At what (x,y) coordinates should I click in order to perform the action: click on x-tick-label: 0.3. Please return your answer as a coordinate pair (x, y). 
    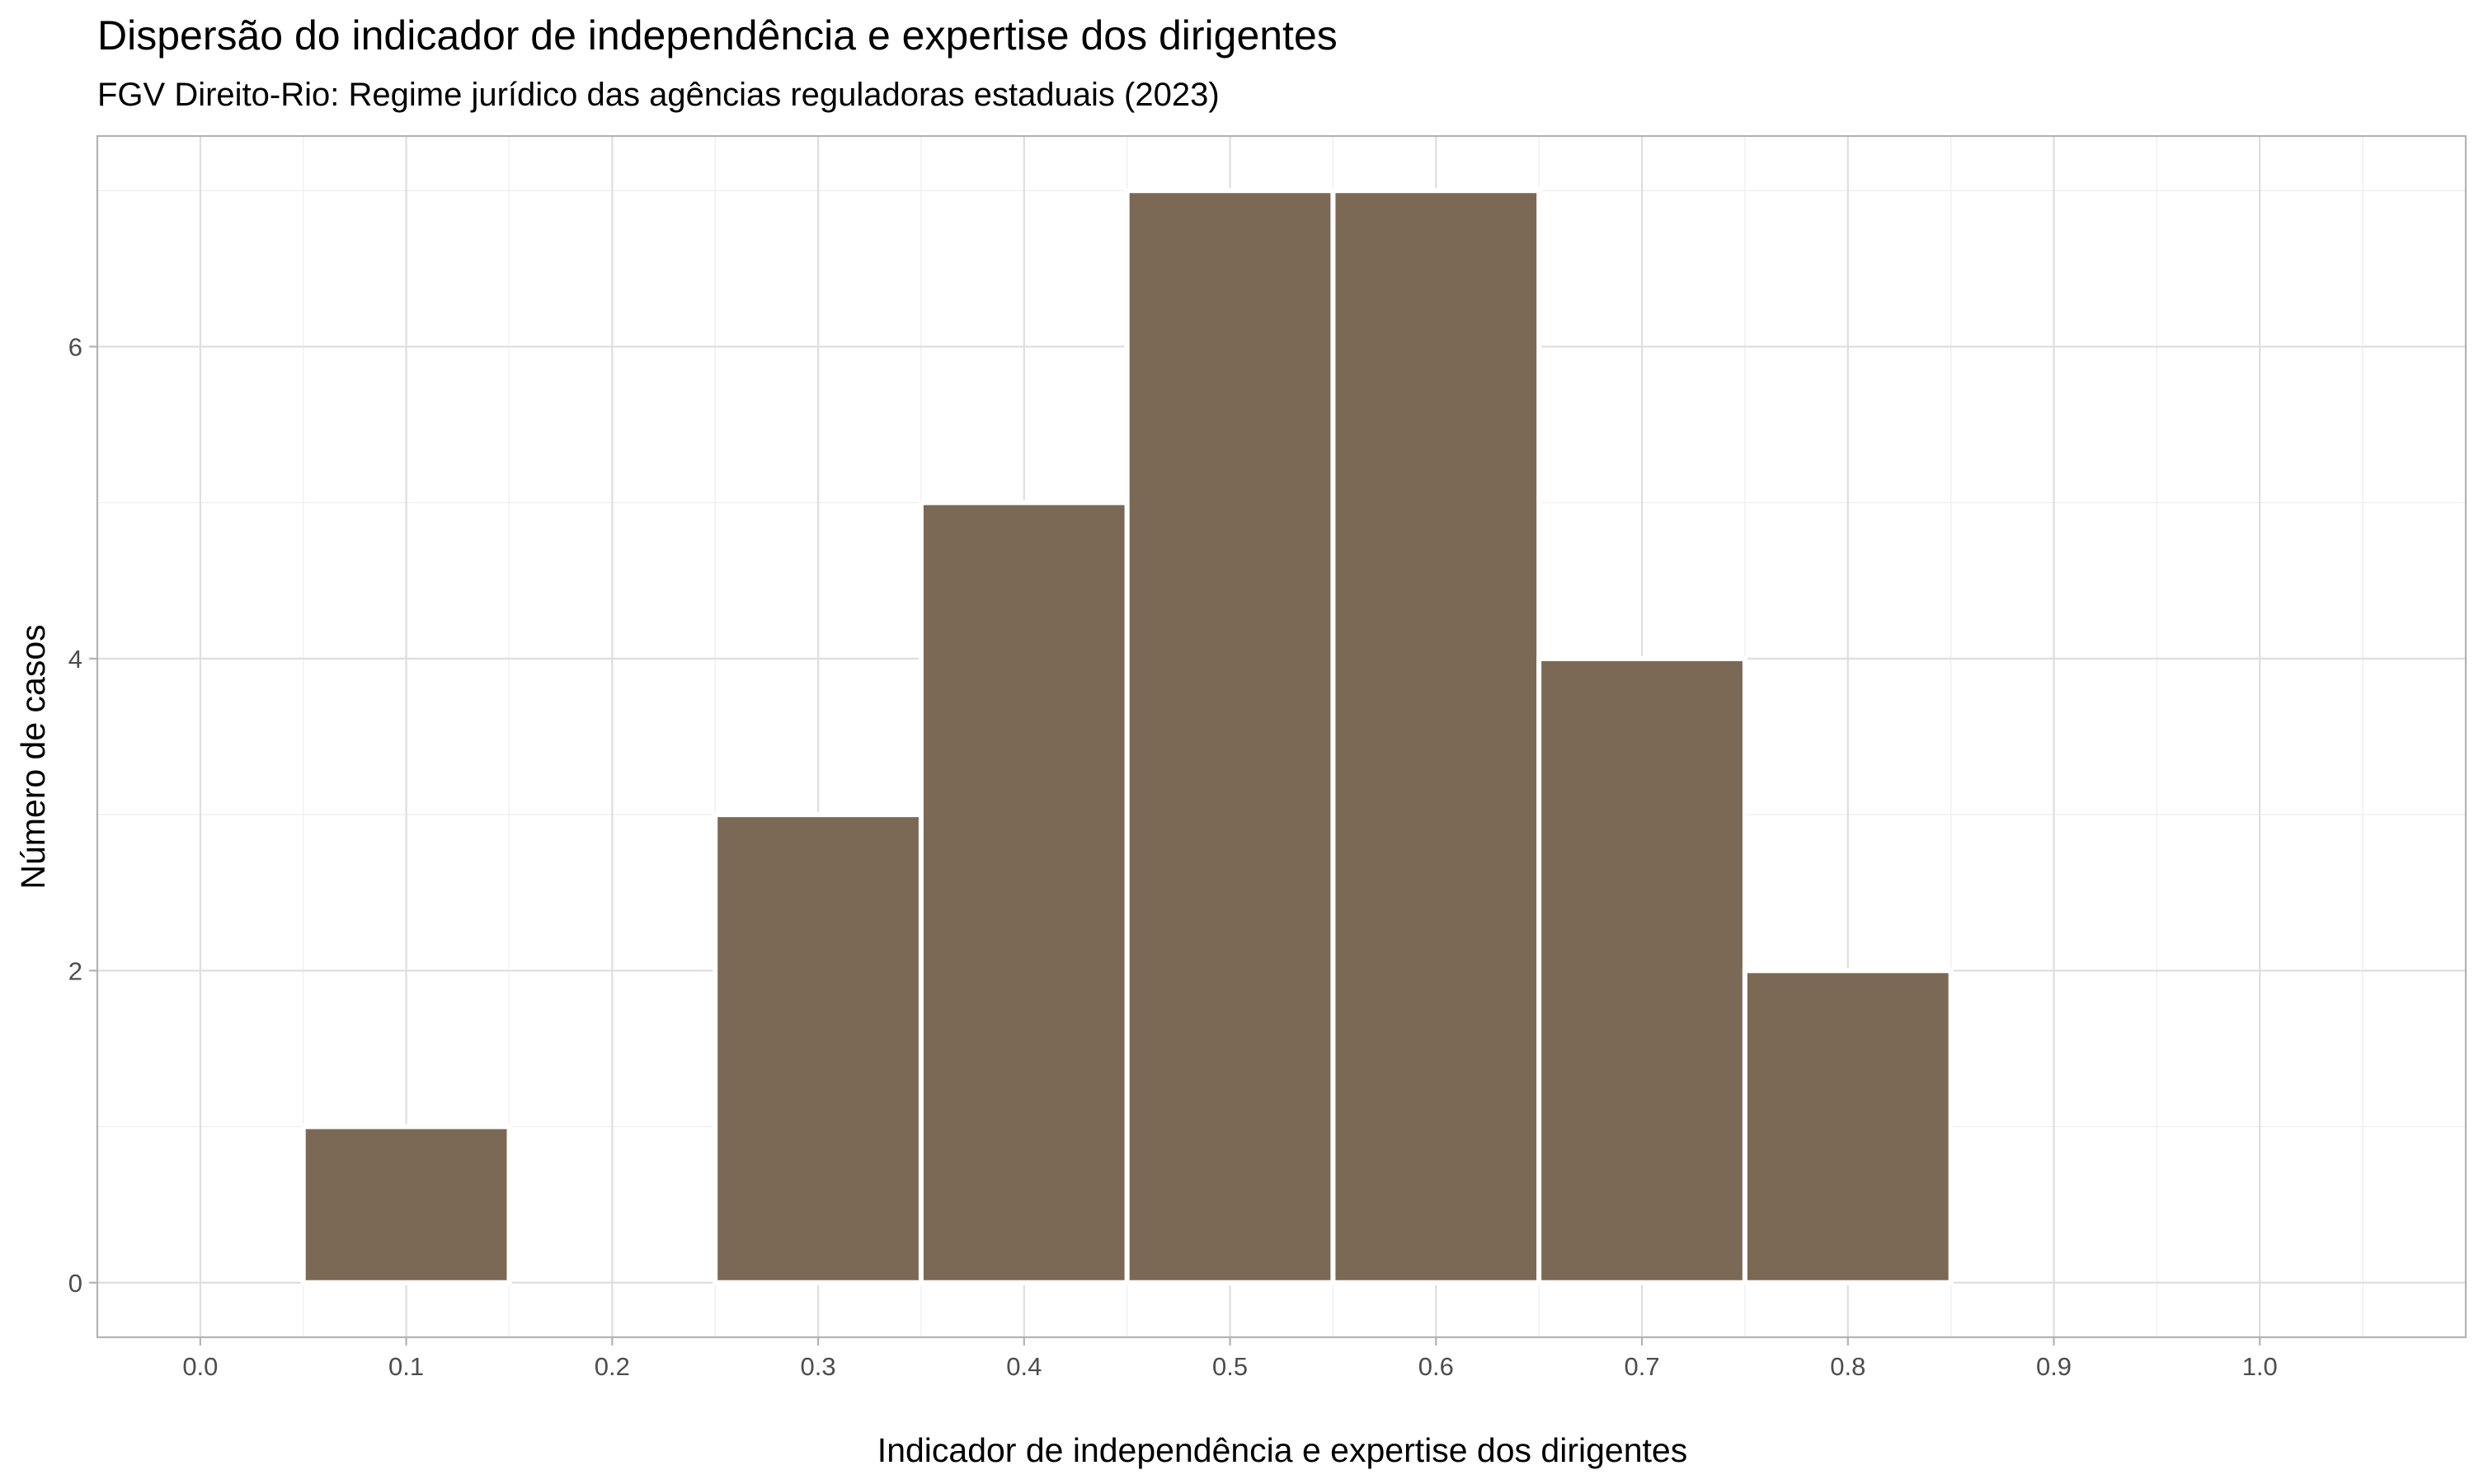
    Looking at the image, I should click on (818, 1366).